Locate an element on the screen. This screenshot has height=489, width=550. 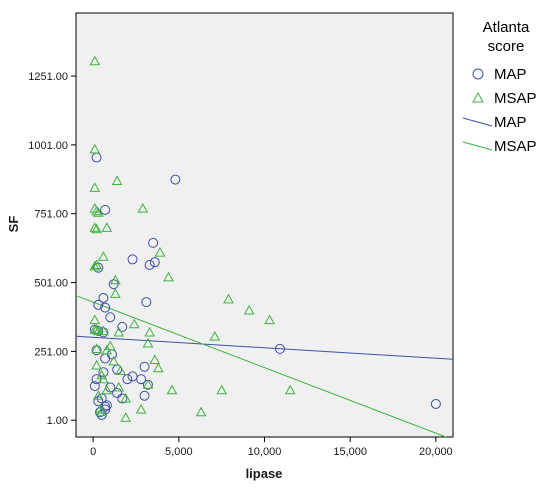
legend-entry-map-marker: MAP is located at coordinates (499, 74).